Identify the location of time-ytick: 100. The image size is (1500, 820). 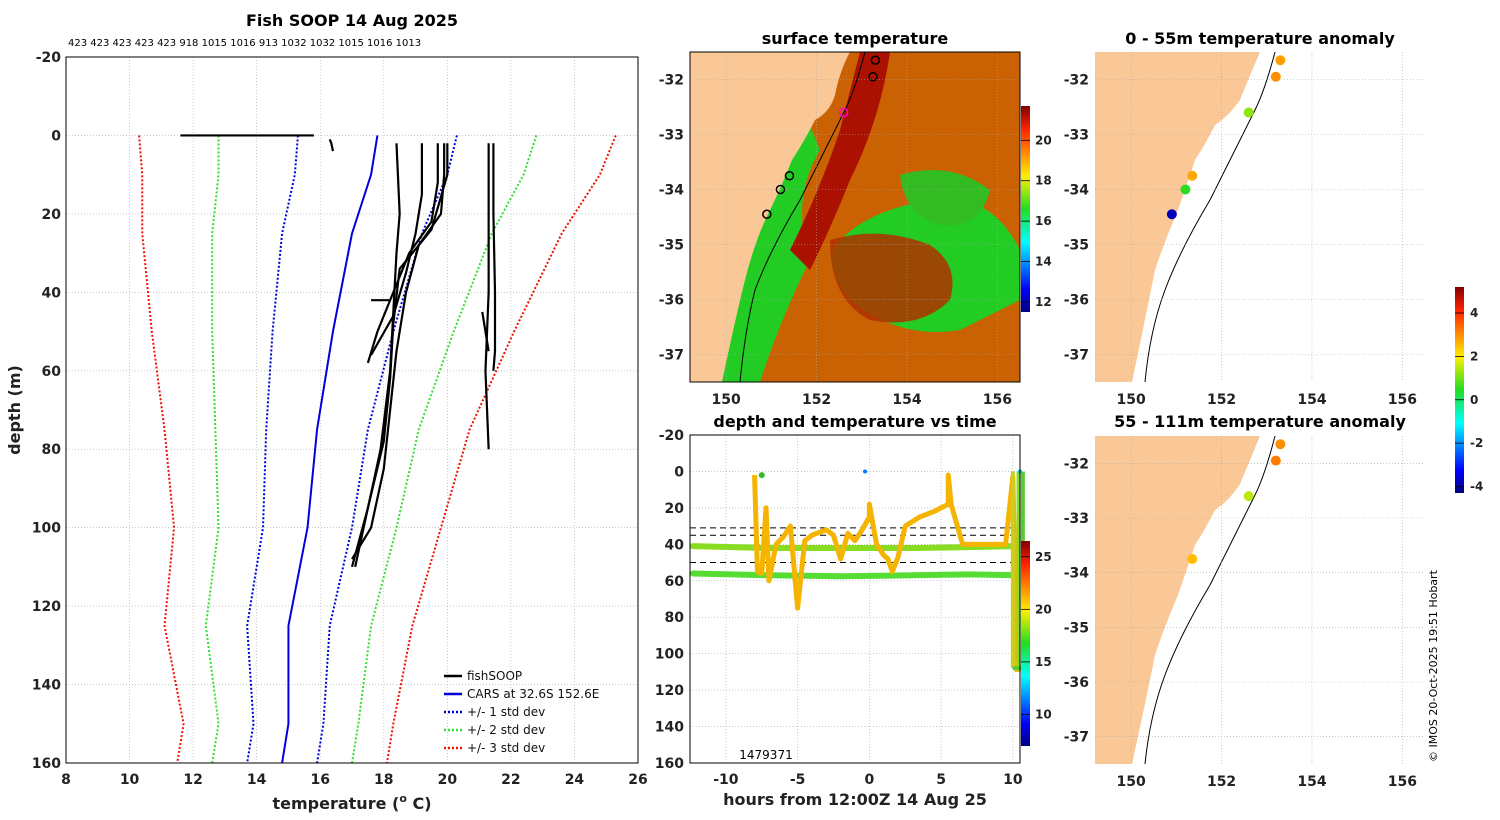
(669, 655).